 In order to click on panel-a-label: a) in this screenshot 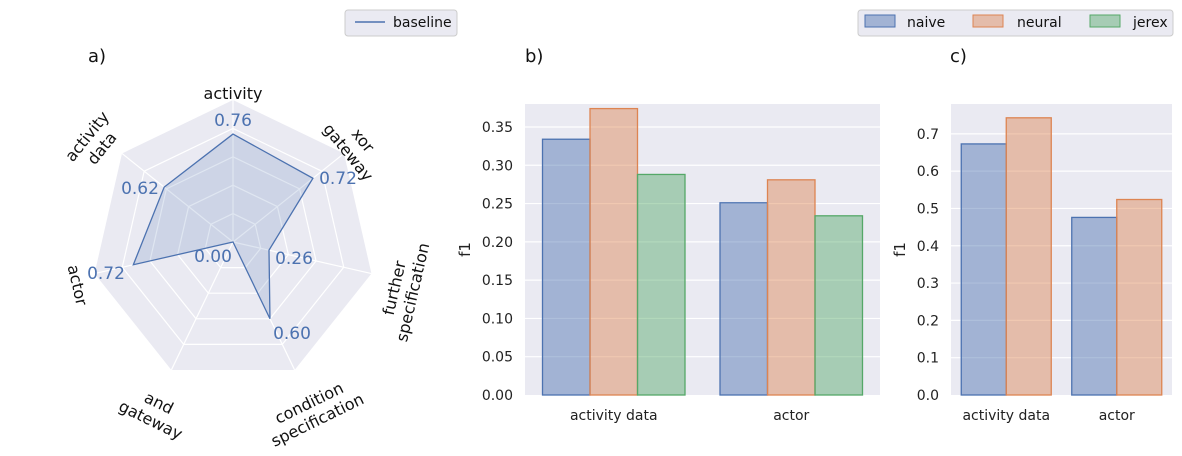, I will do `click(97, 56)`.